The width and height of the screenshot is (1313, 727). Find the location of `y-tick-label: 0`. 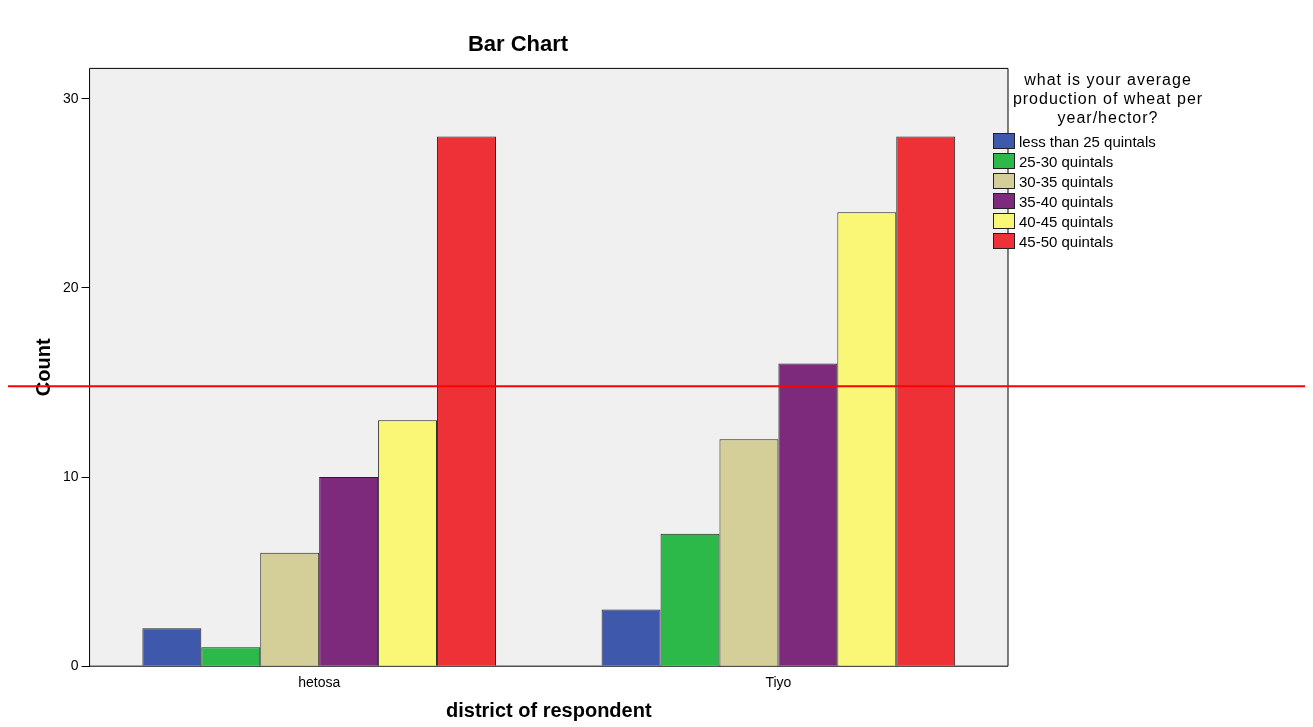

y-tick-label: 0 is located at coordinates (74, 665).